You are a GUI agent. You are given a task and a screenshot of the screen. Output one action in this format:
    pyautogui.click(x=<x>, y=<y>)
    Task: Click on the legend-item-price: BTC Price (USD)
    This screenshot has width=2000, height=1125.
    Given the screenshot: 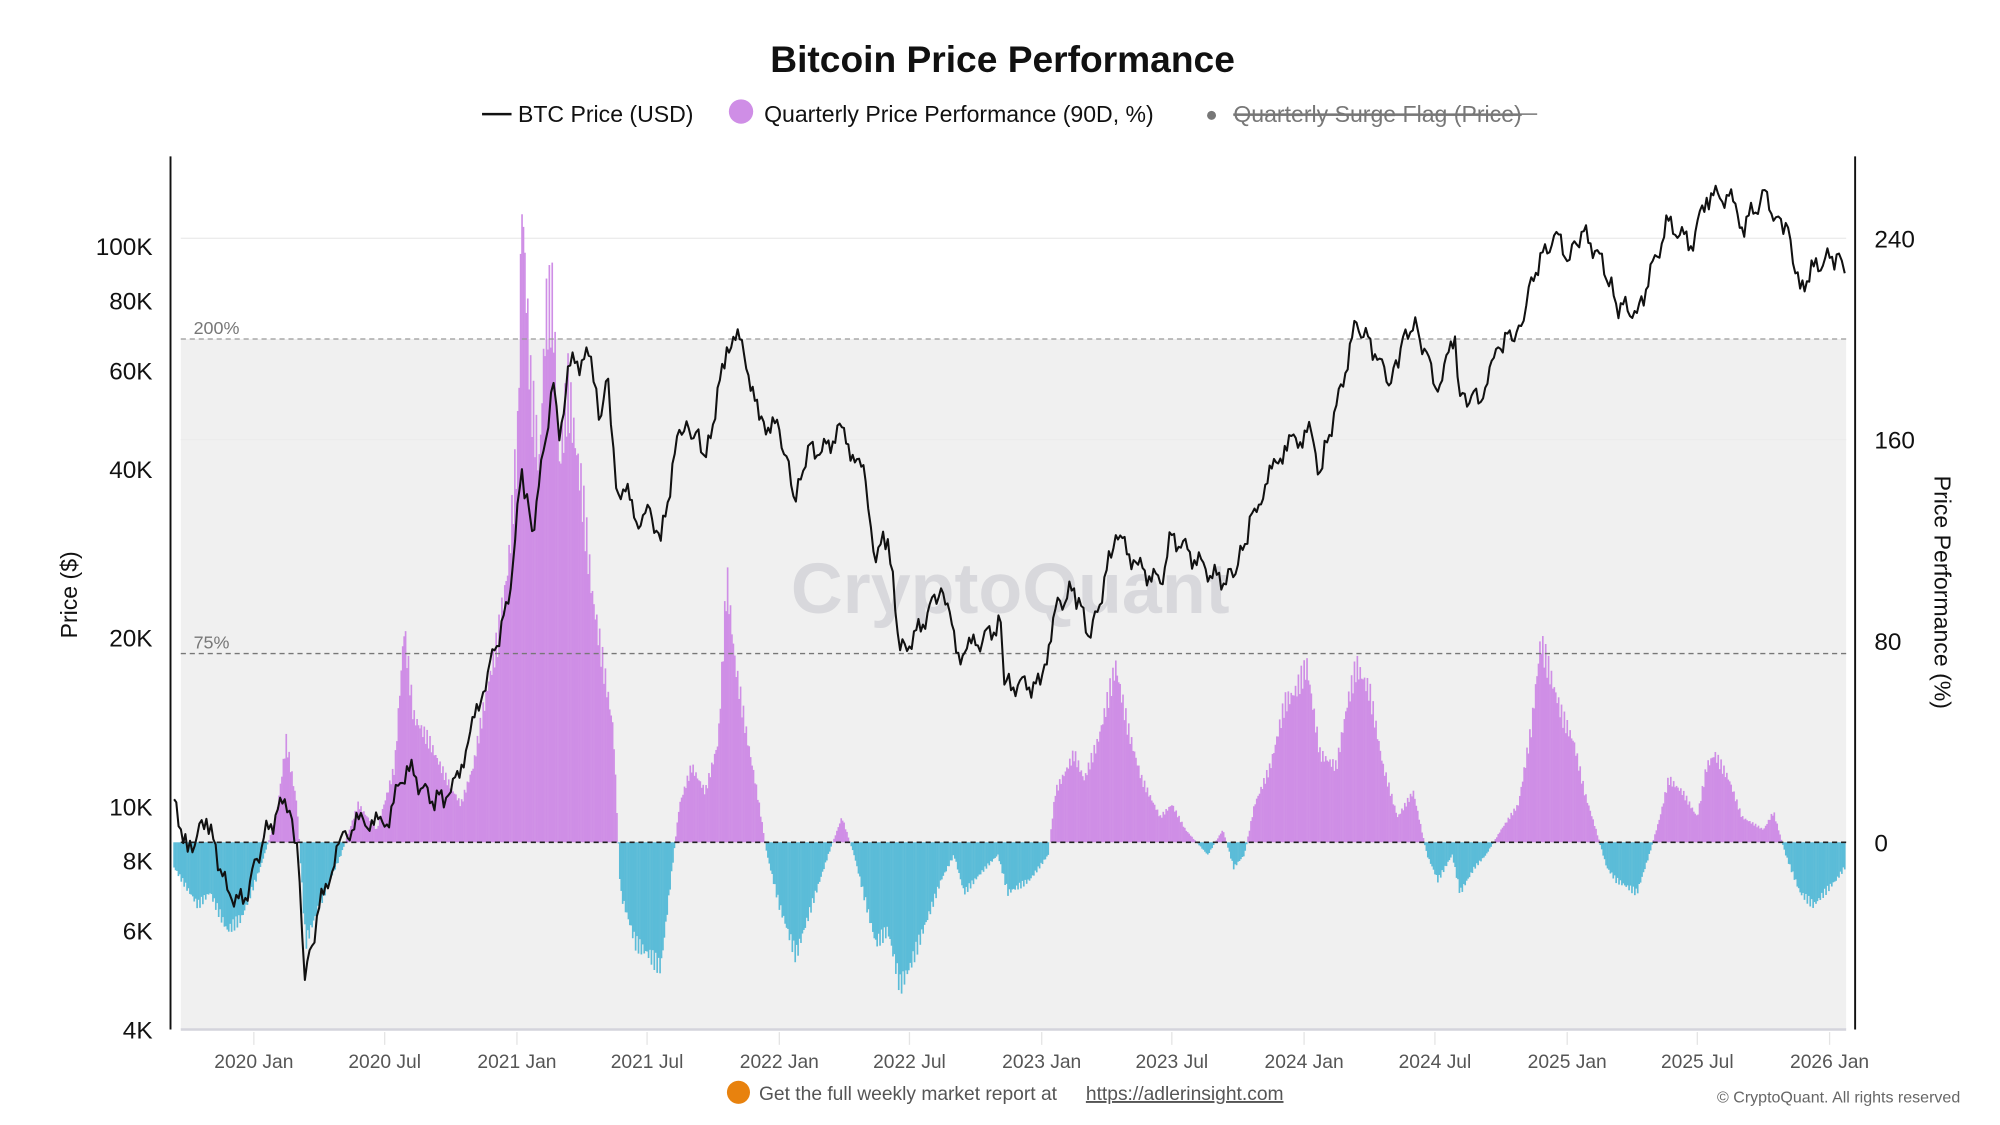 What is the action you would take?
    pyautogui.click(x=587, y=114)
    